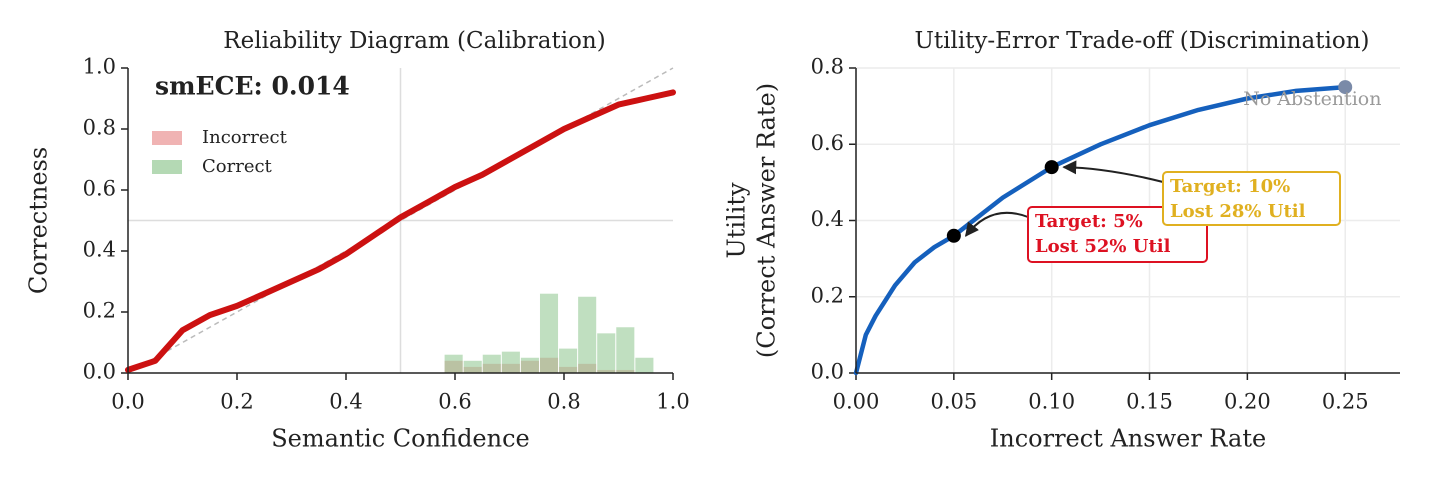  I want to click on annotation-text: Lost 28% Util, so click(1238, 211).